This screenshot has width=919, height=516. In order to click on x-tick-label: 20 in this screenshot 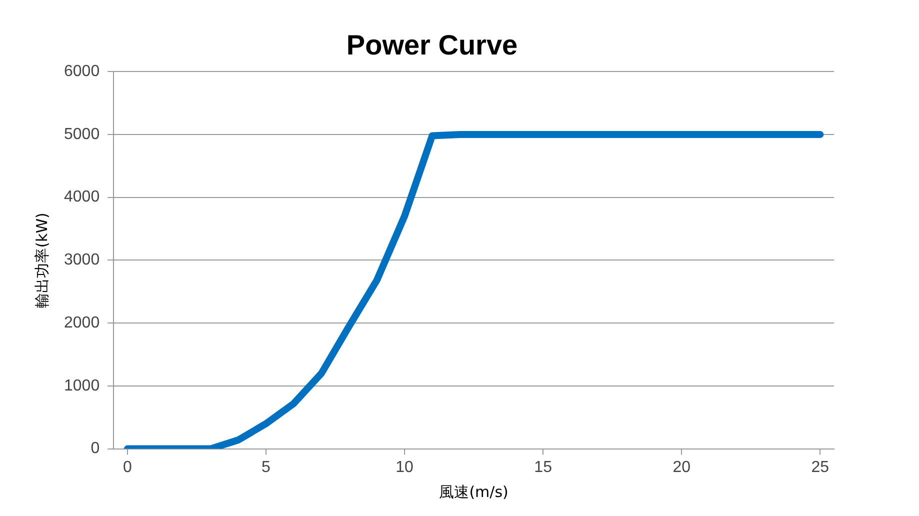, I will do `click(681, 467)`.